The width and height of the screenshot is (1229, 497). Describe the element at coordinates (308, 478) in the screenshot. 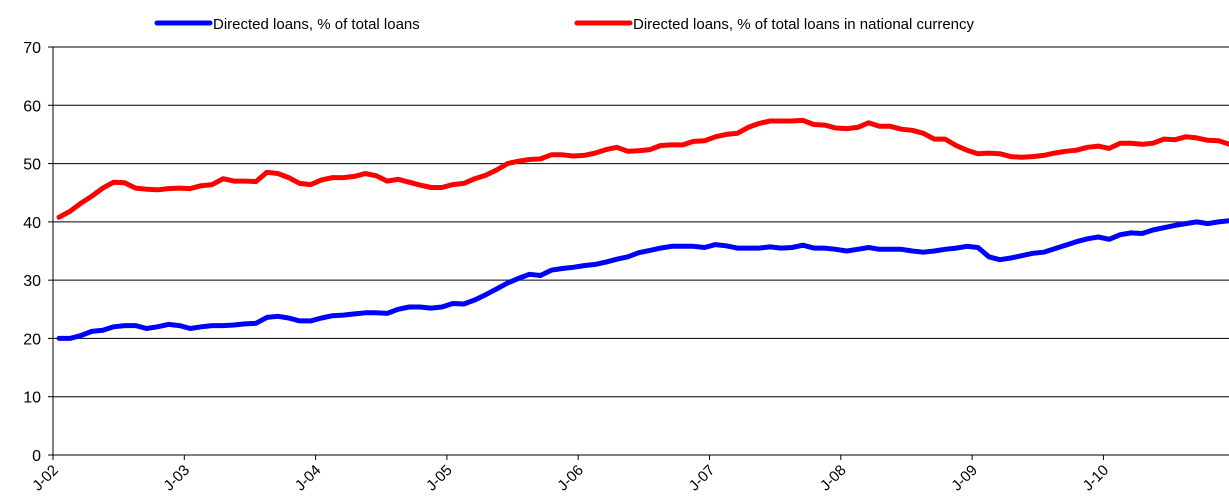

I see `x-tick-label: J-04` at that location.